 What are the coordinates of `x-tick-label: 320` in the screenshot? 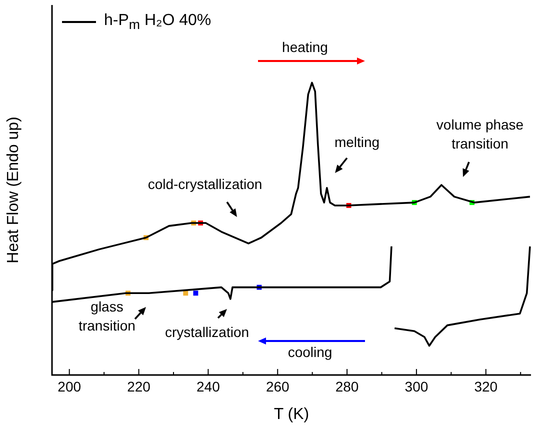 It's located at (486, 386).